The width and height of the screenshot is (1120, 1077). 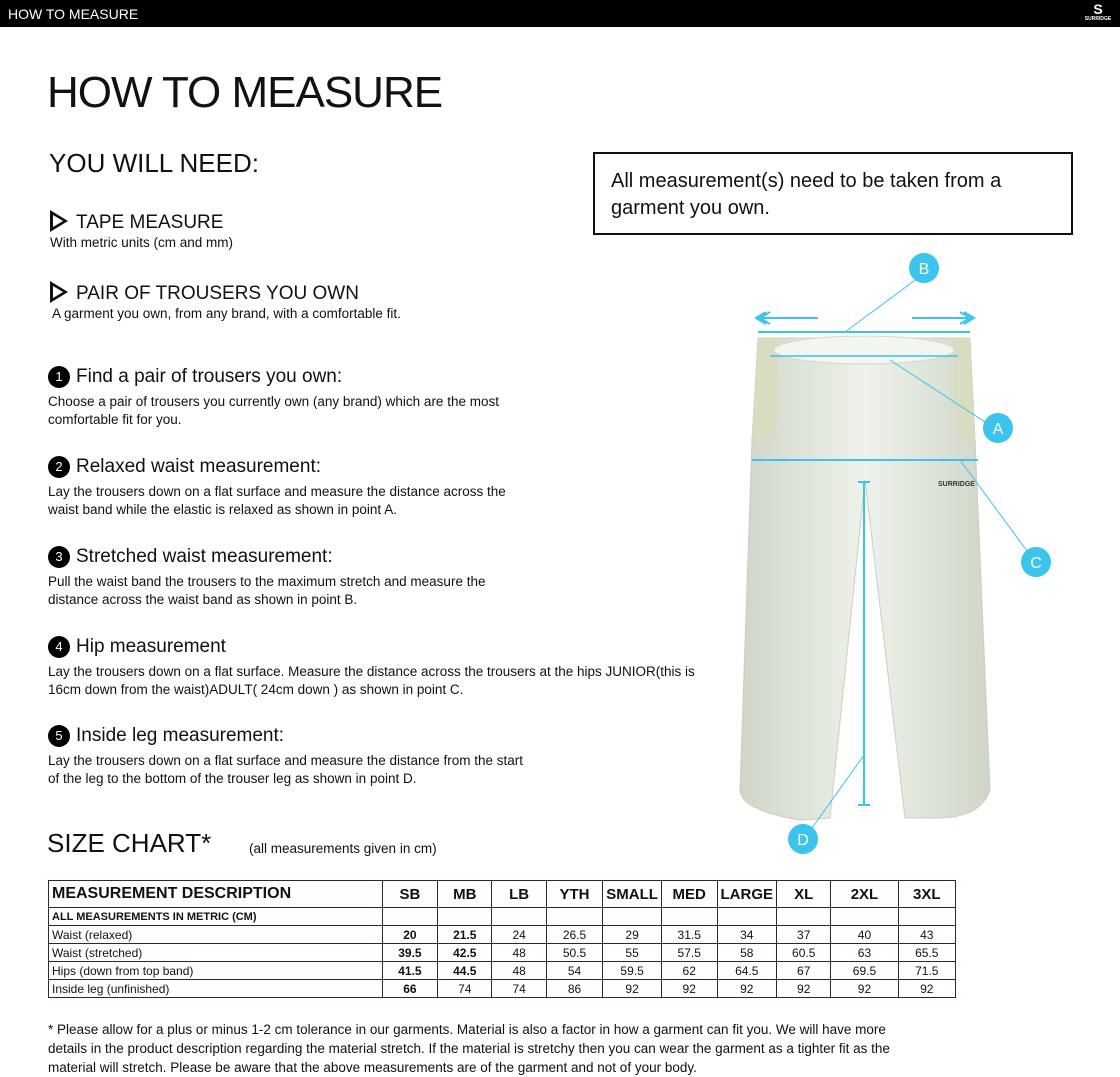 I want to click on top-bar-title: HOW TO MEASURE, so click(x=73, y=14).